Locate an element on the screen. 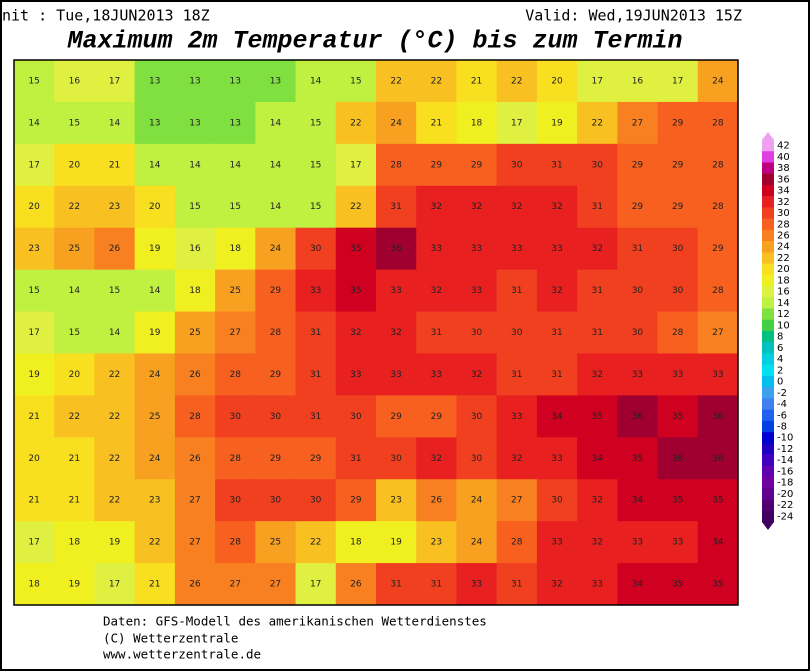 The width and height of the screenshot is (810, 671). colorbar-label: -8 is located at coordinates (782, 427).